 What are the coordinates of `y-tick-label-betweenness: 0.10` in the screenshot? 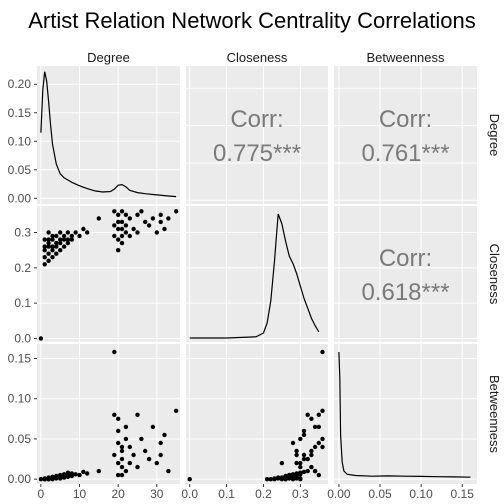 It's located at (20, 399).